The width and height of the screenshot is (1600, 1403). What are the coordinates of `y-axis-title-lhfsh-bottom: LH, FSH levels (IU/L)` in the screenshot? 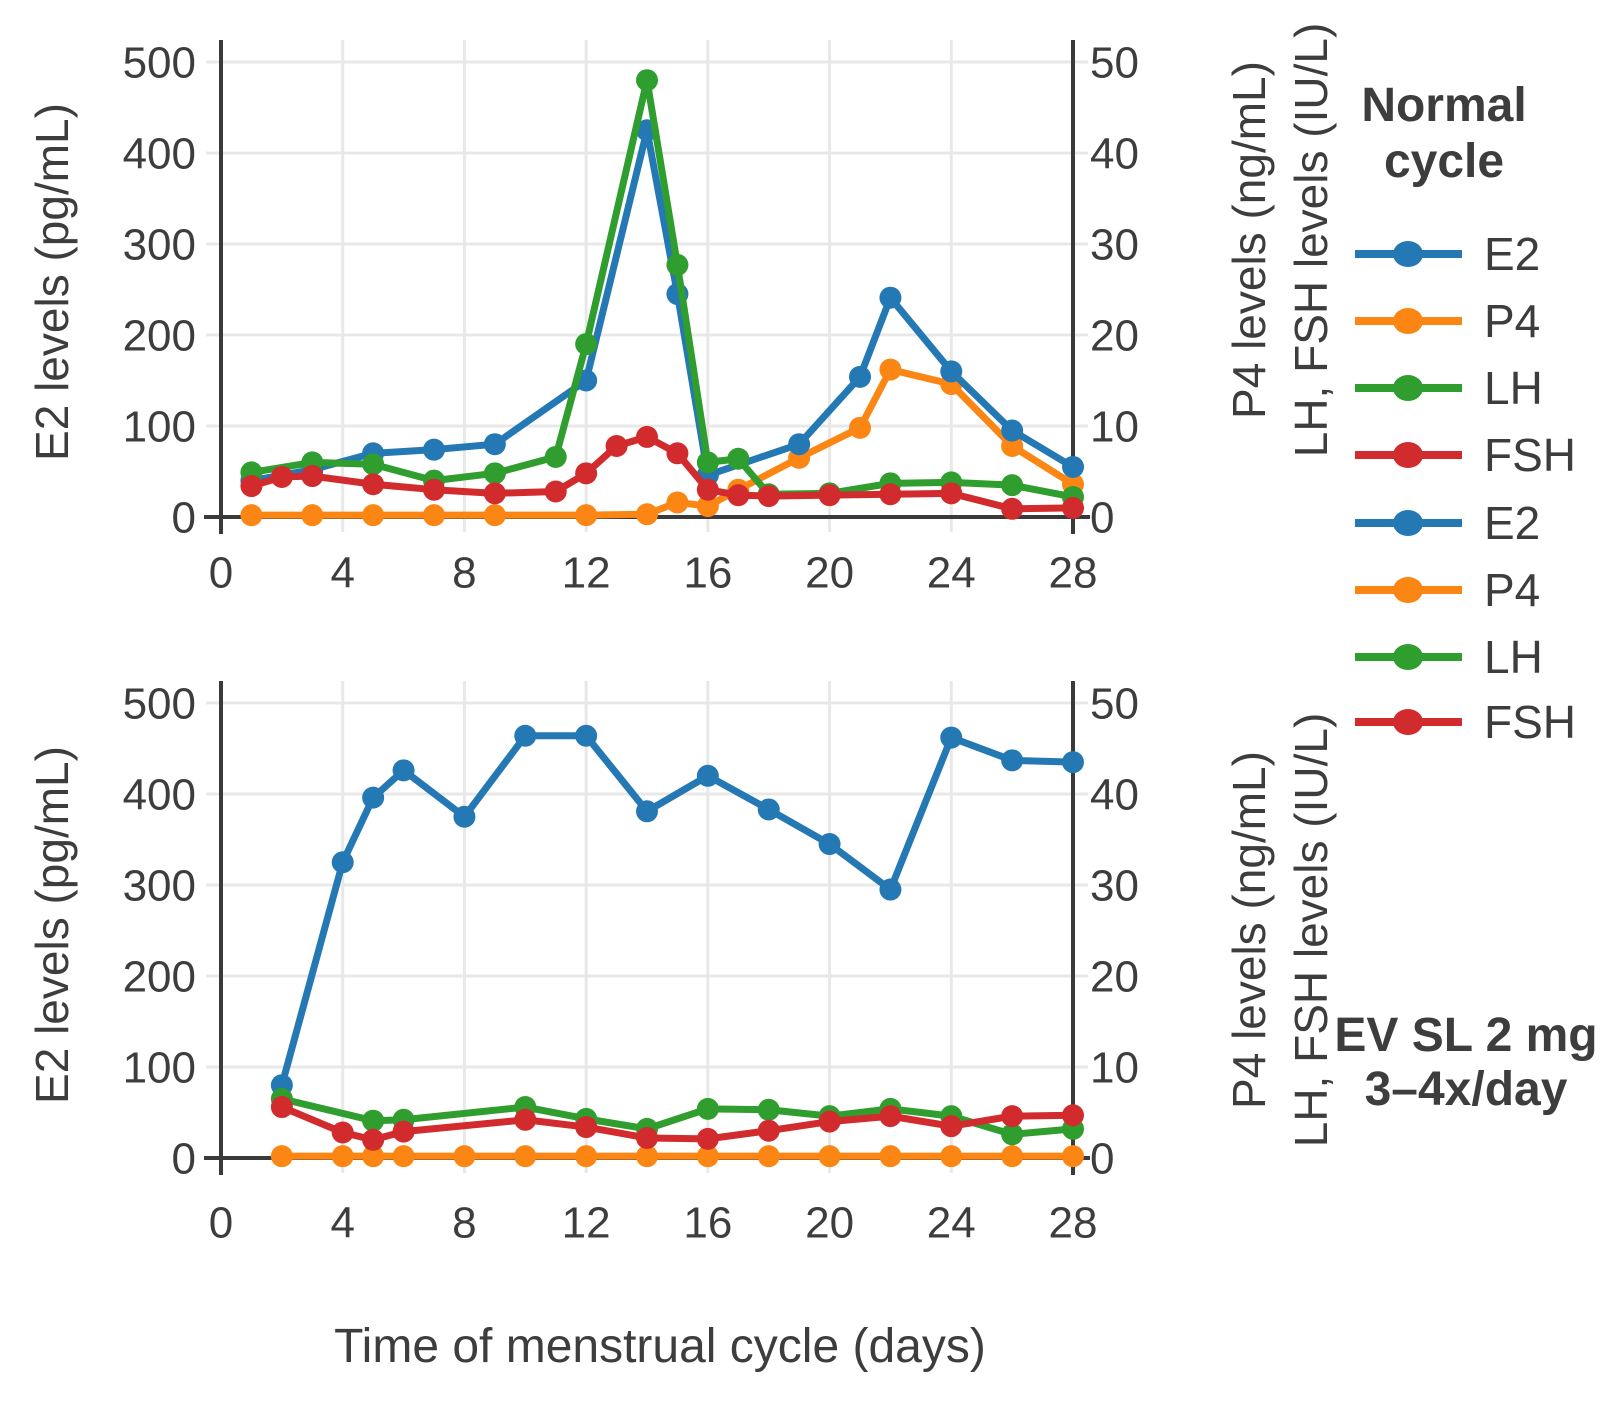 It's located at (1311, 930).